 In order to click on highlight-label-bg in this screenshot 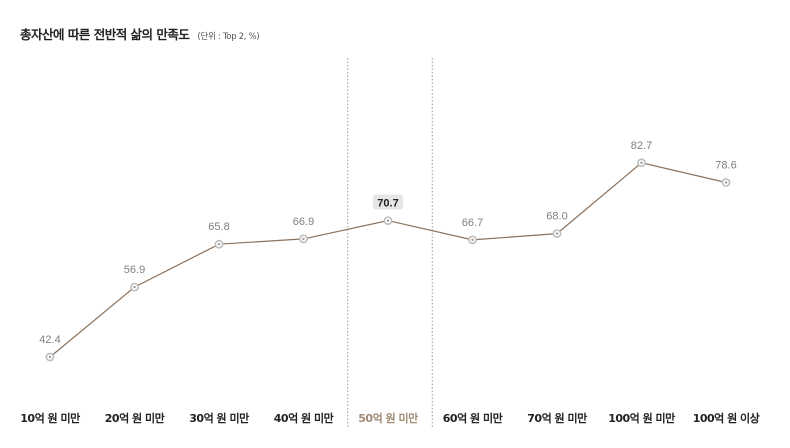, I will do `click(388, 202)`.